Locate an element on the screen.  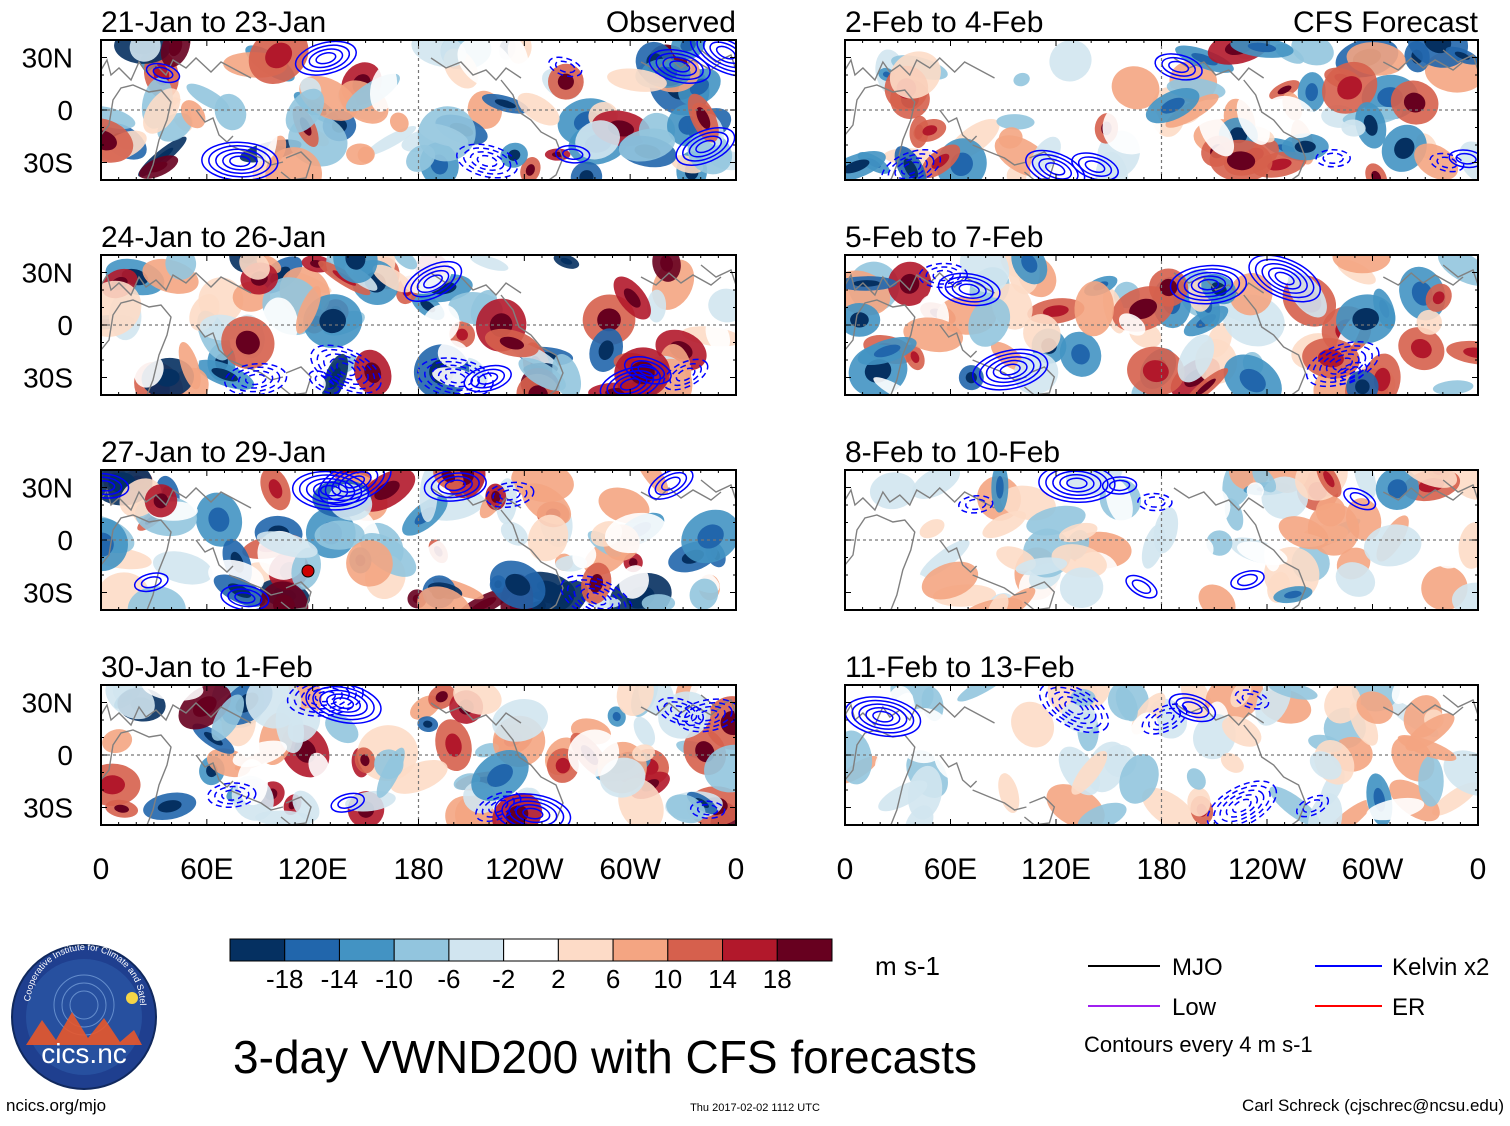
logo-inner-disc is located at coordinates (84, 1017).